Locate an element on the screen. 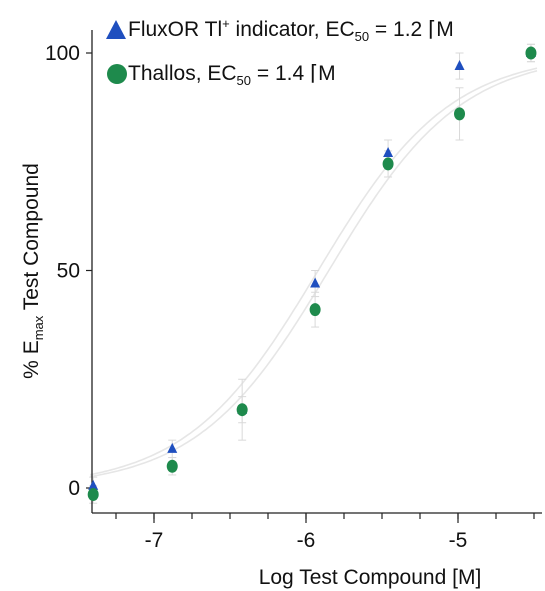 The width and height of the screenshot is (545, 591). y-axis-title-sub: max is located at coordinates (38, 327).